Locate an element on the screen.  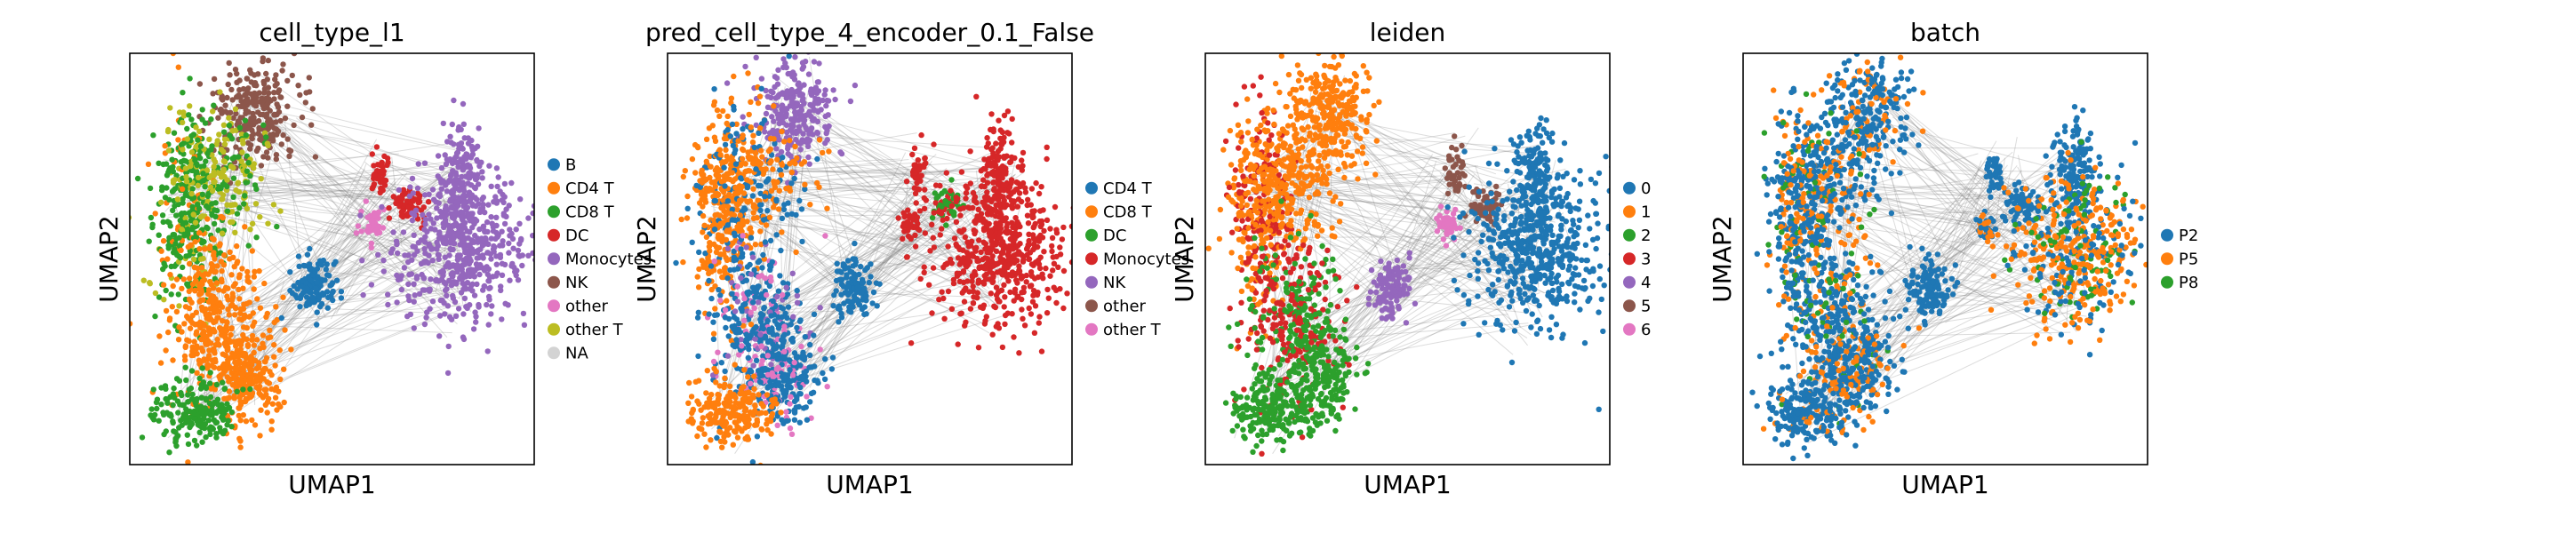
scatter-area is located at coordinates (332, 259).